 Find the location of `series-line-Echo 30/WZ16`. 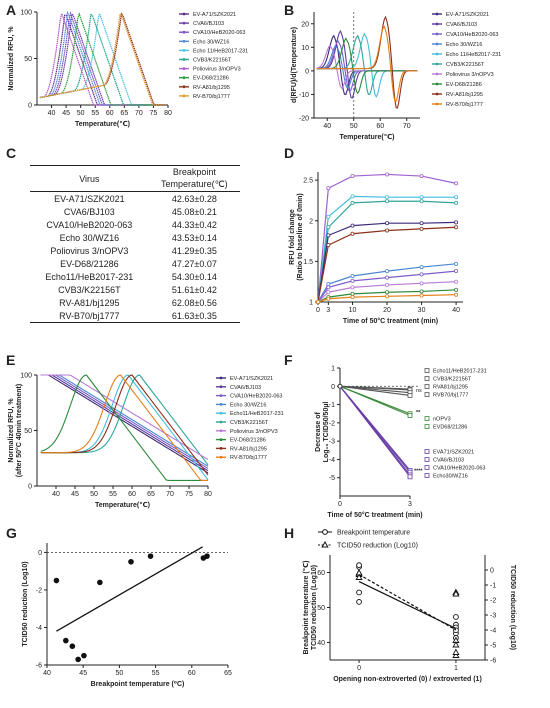

series-line-Echo 30/WZ16 is located at coordinates (124, 420).